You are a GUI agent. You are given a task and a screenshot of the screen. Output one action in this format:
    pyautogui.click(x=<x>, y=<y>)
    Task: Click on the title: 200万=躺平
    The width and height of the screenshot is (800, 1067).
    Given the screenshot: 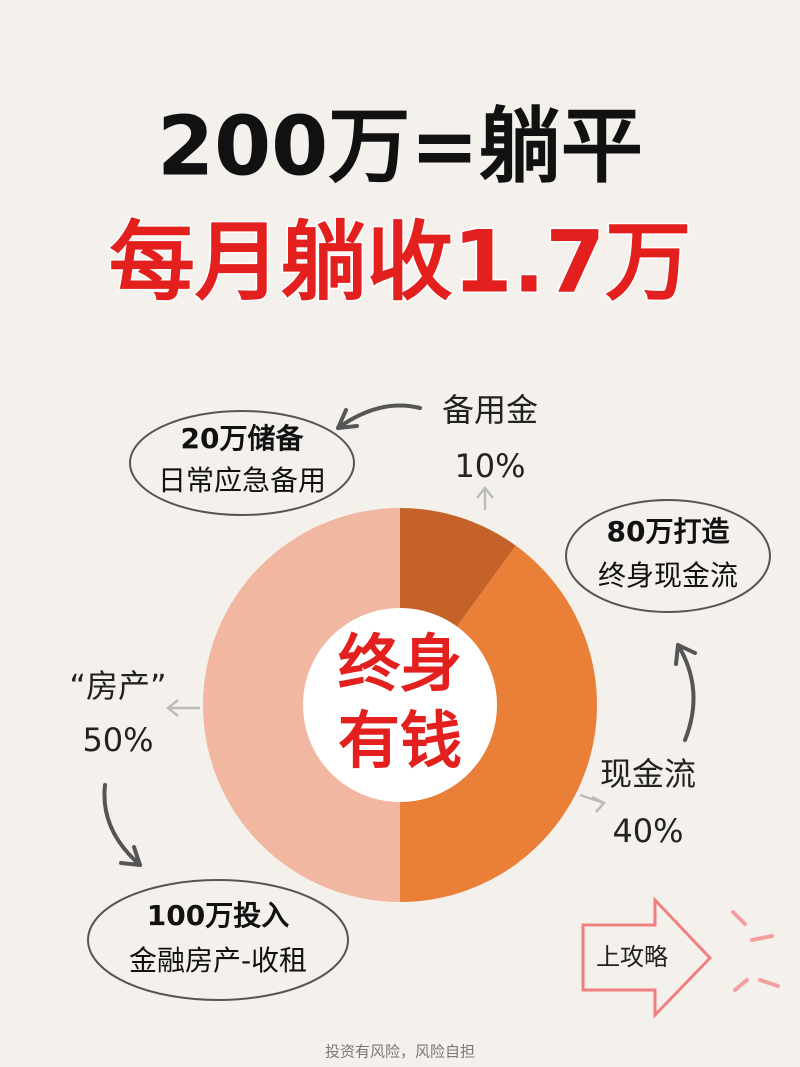 What is the action you would take?
    pyautogui.click(x=400, y=146)
    